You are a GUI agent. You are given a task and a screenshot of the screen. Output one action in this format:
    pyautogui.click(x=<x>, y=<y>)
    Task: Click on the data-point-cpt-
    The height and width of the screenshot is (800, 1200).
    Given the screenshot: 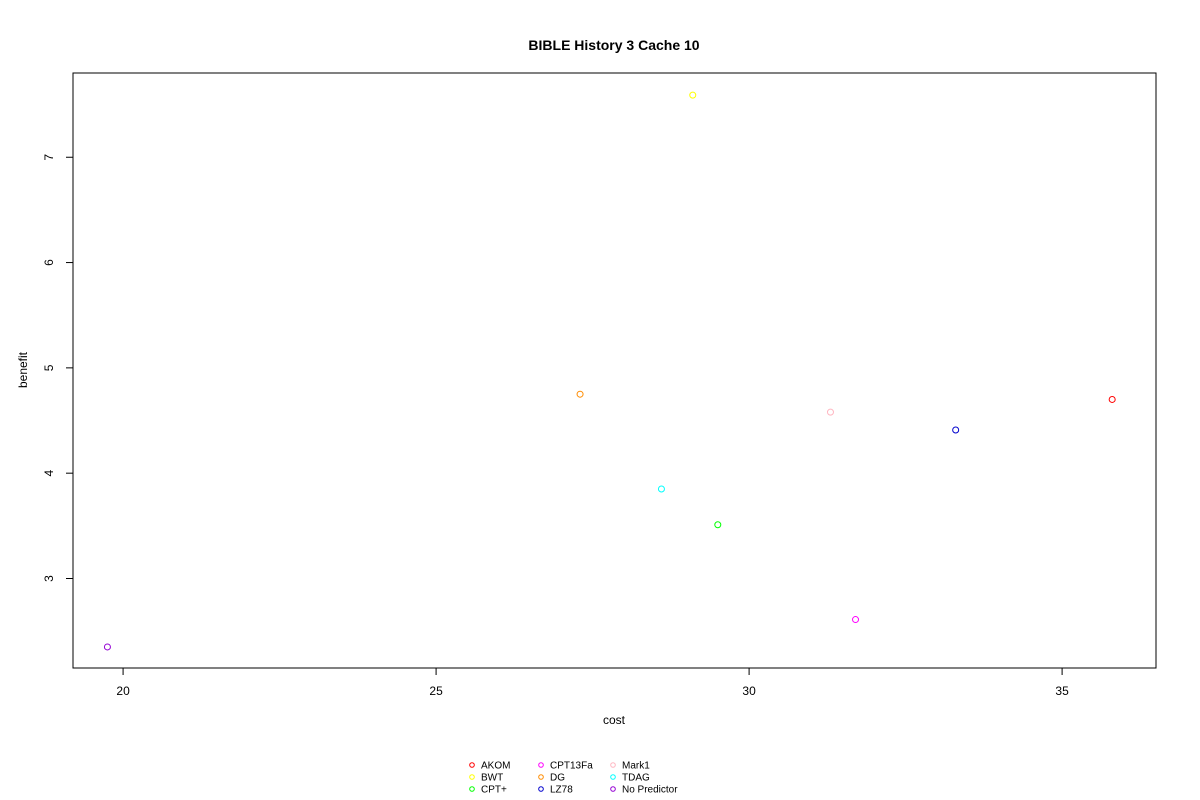 What is the action you would take?
    pyautogui.click(x=718, y=525)
    